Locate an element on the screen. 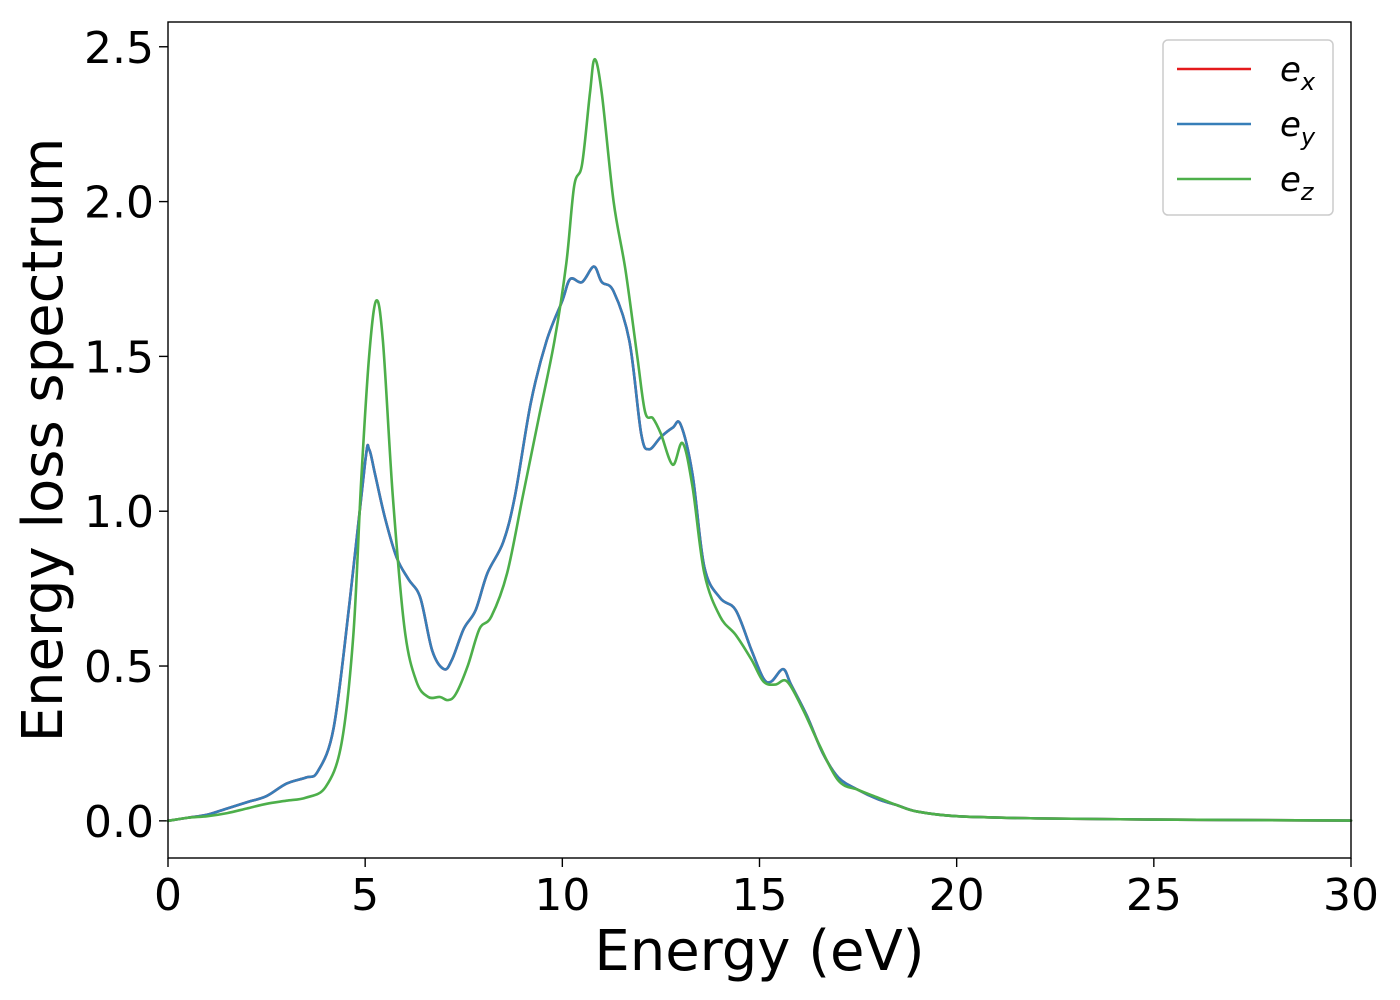 The height and width of the screenshot is (1000, 1400). x-tick-label: 20 is located at coordinates (957, 895).